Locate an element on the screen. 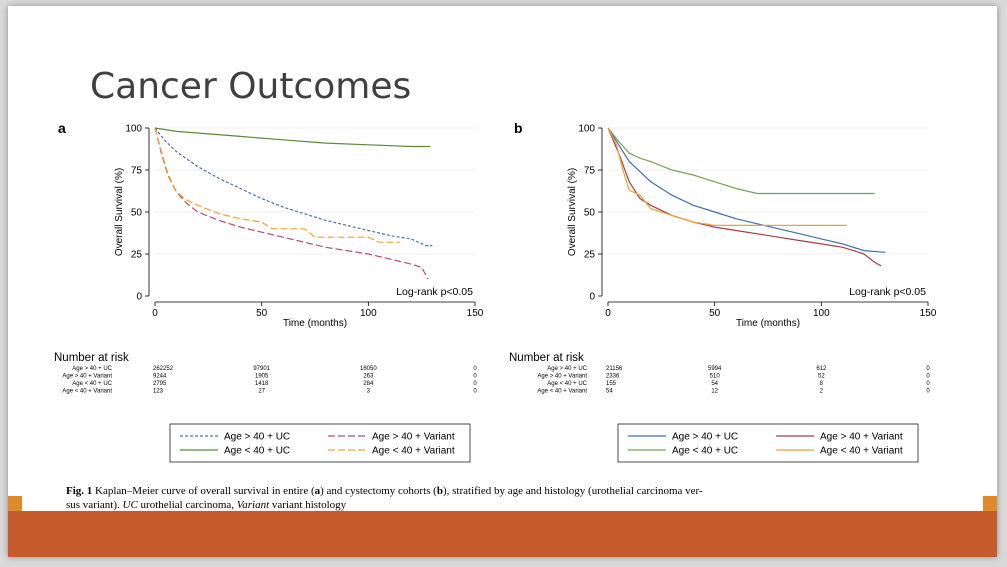 The width and height of the screenshot is (1007, 567). panel-letter-b: b is located at coordinates (518, 128).